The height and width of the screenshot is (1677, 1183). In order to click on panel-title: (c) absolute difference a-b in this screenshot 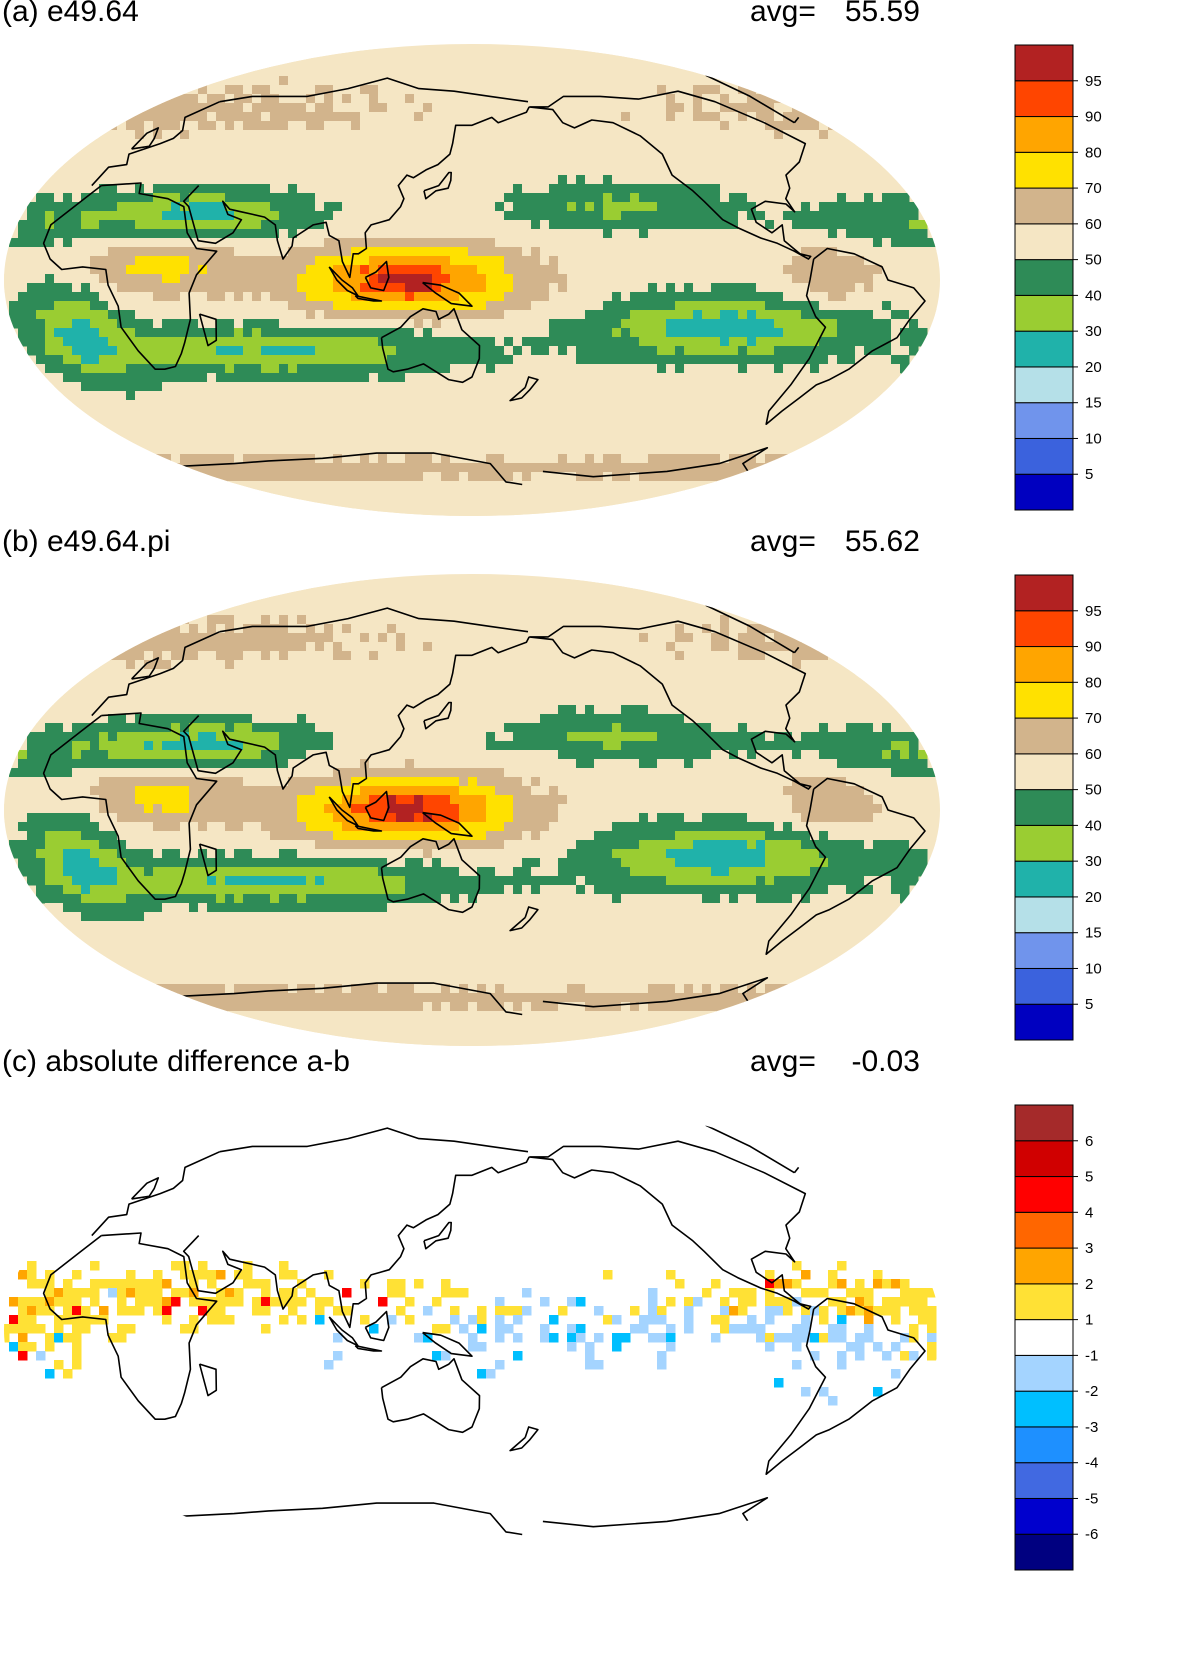, I will do `click(176, 1061)`.